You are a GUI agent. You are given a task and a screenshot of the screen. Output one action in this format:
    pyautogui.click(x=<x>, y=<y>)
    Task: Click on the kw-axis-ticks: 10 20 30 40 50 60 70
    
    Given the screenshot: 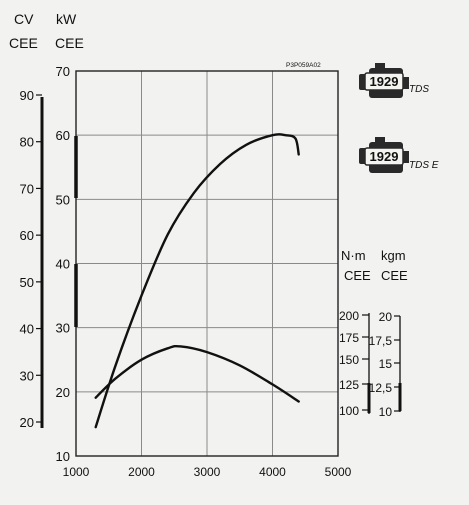 What is the action you would take?
    pyautogui.click(x=63, y=264)
    